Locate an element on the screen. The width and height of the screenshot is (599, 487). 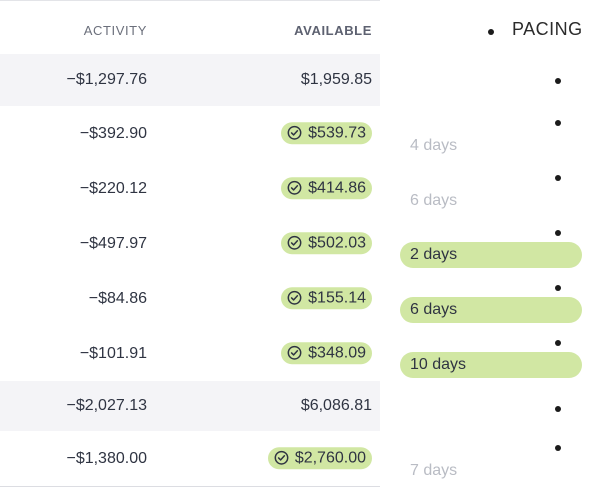
pacing-header-bullet is located at coordinates (491, 32).